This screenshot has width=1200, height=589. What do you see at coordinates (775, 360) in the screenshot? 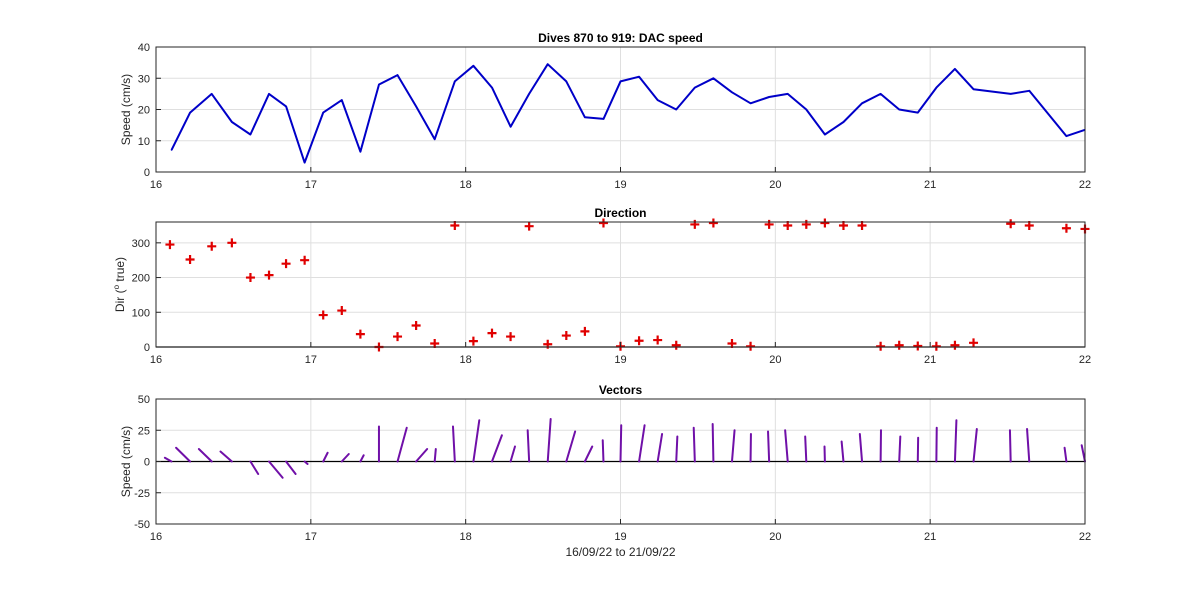
I see `direction-x-tick-label: 20` at bounding box center [775, 360].